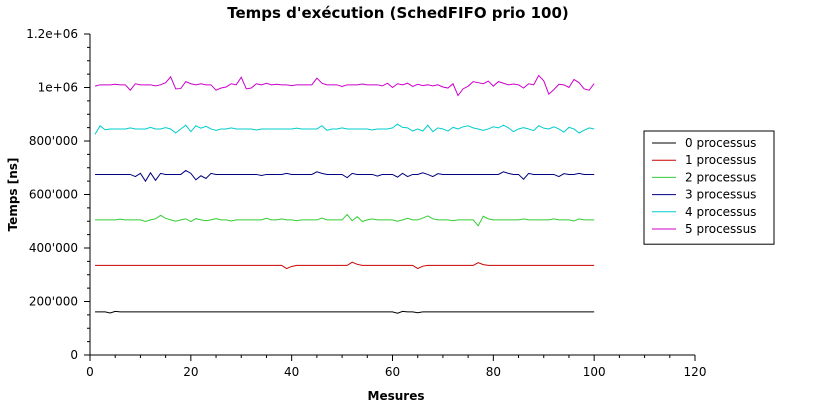 This screenshot has width=820, height=416. What do you see at coordinates (720, 212) in the screenshot?
I see `legend-label-4: 4 processus` at bounding box center [720, 212].